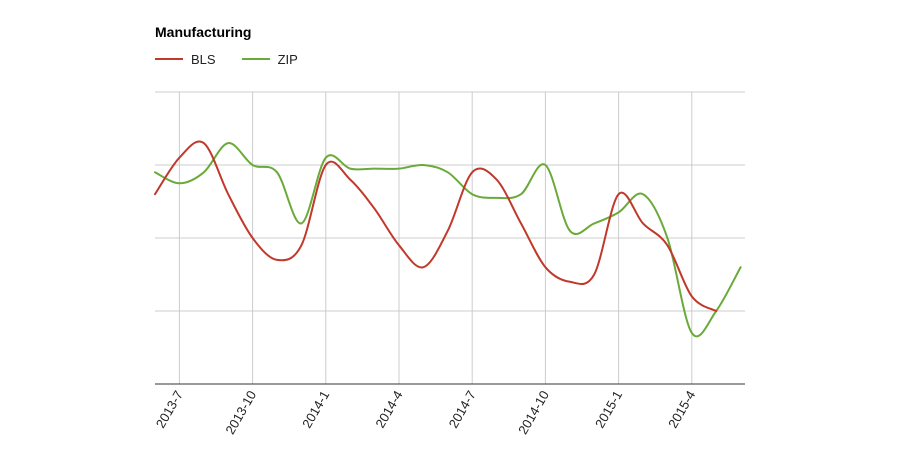 This screenshot has width=899, height=475. Describe the element at coordinates (255, 59) in the screenshot. I see `legend-swatch-zip` at that location.